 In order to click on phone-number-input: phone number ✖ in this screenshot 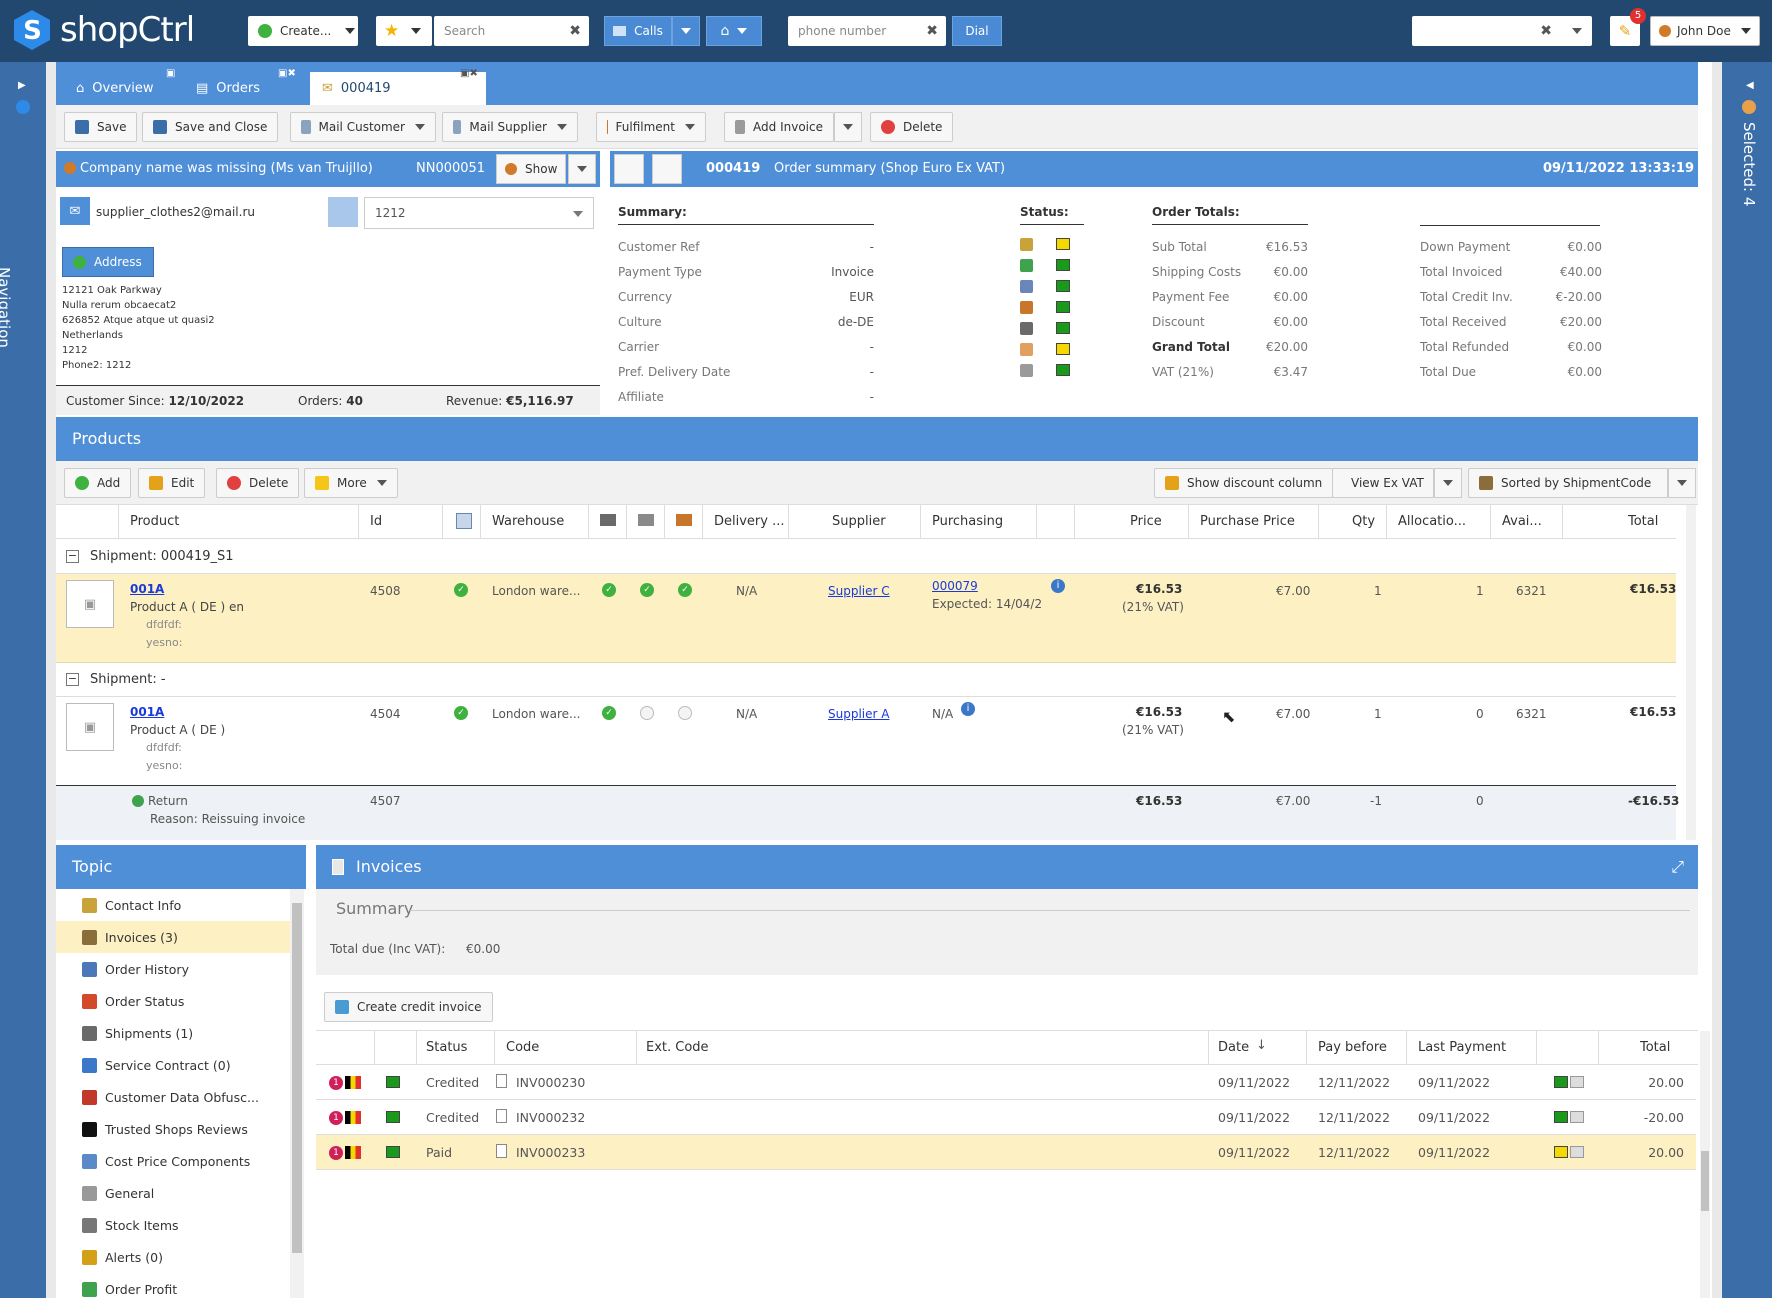, I will do `click(867, 31)`.